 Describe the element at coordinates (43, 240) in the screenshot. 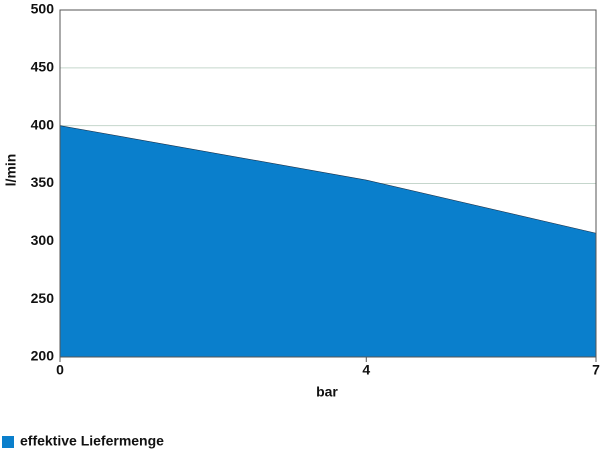

I see `y-tick-label: 300` at that location.